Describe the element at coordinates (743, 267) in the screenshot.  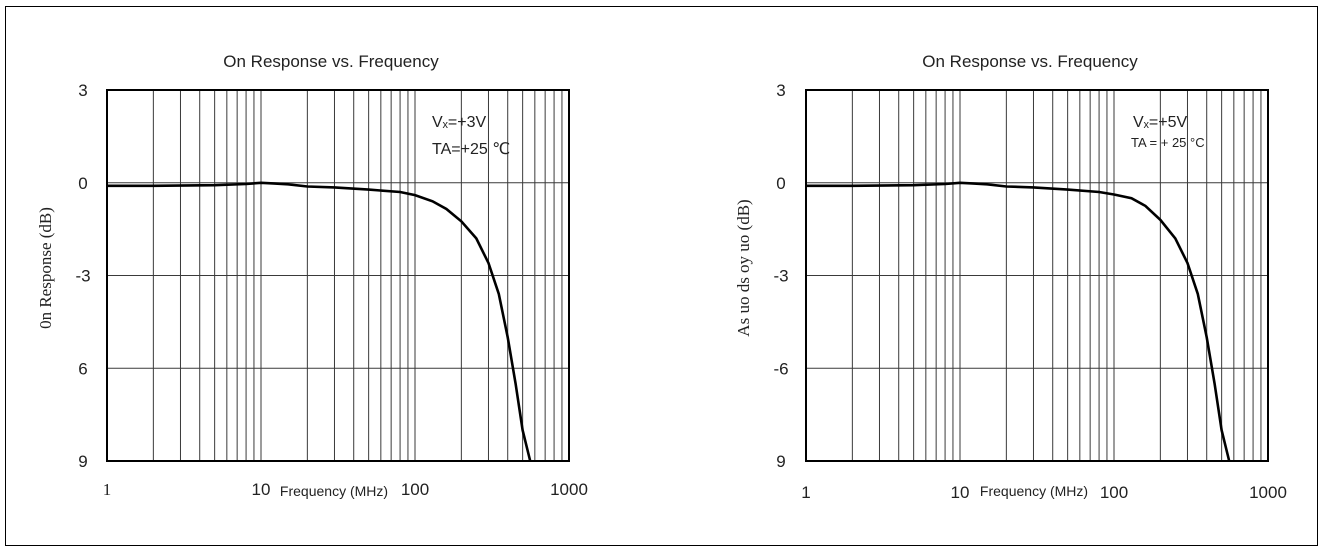
I see `chart-2-y-axis-label: As uo ds oy uo (dB)` at that location.